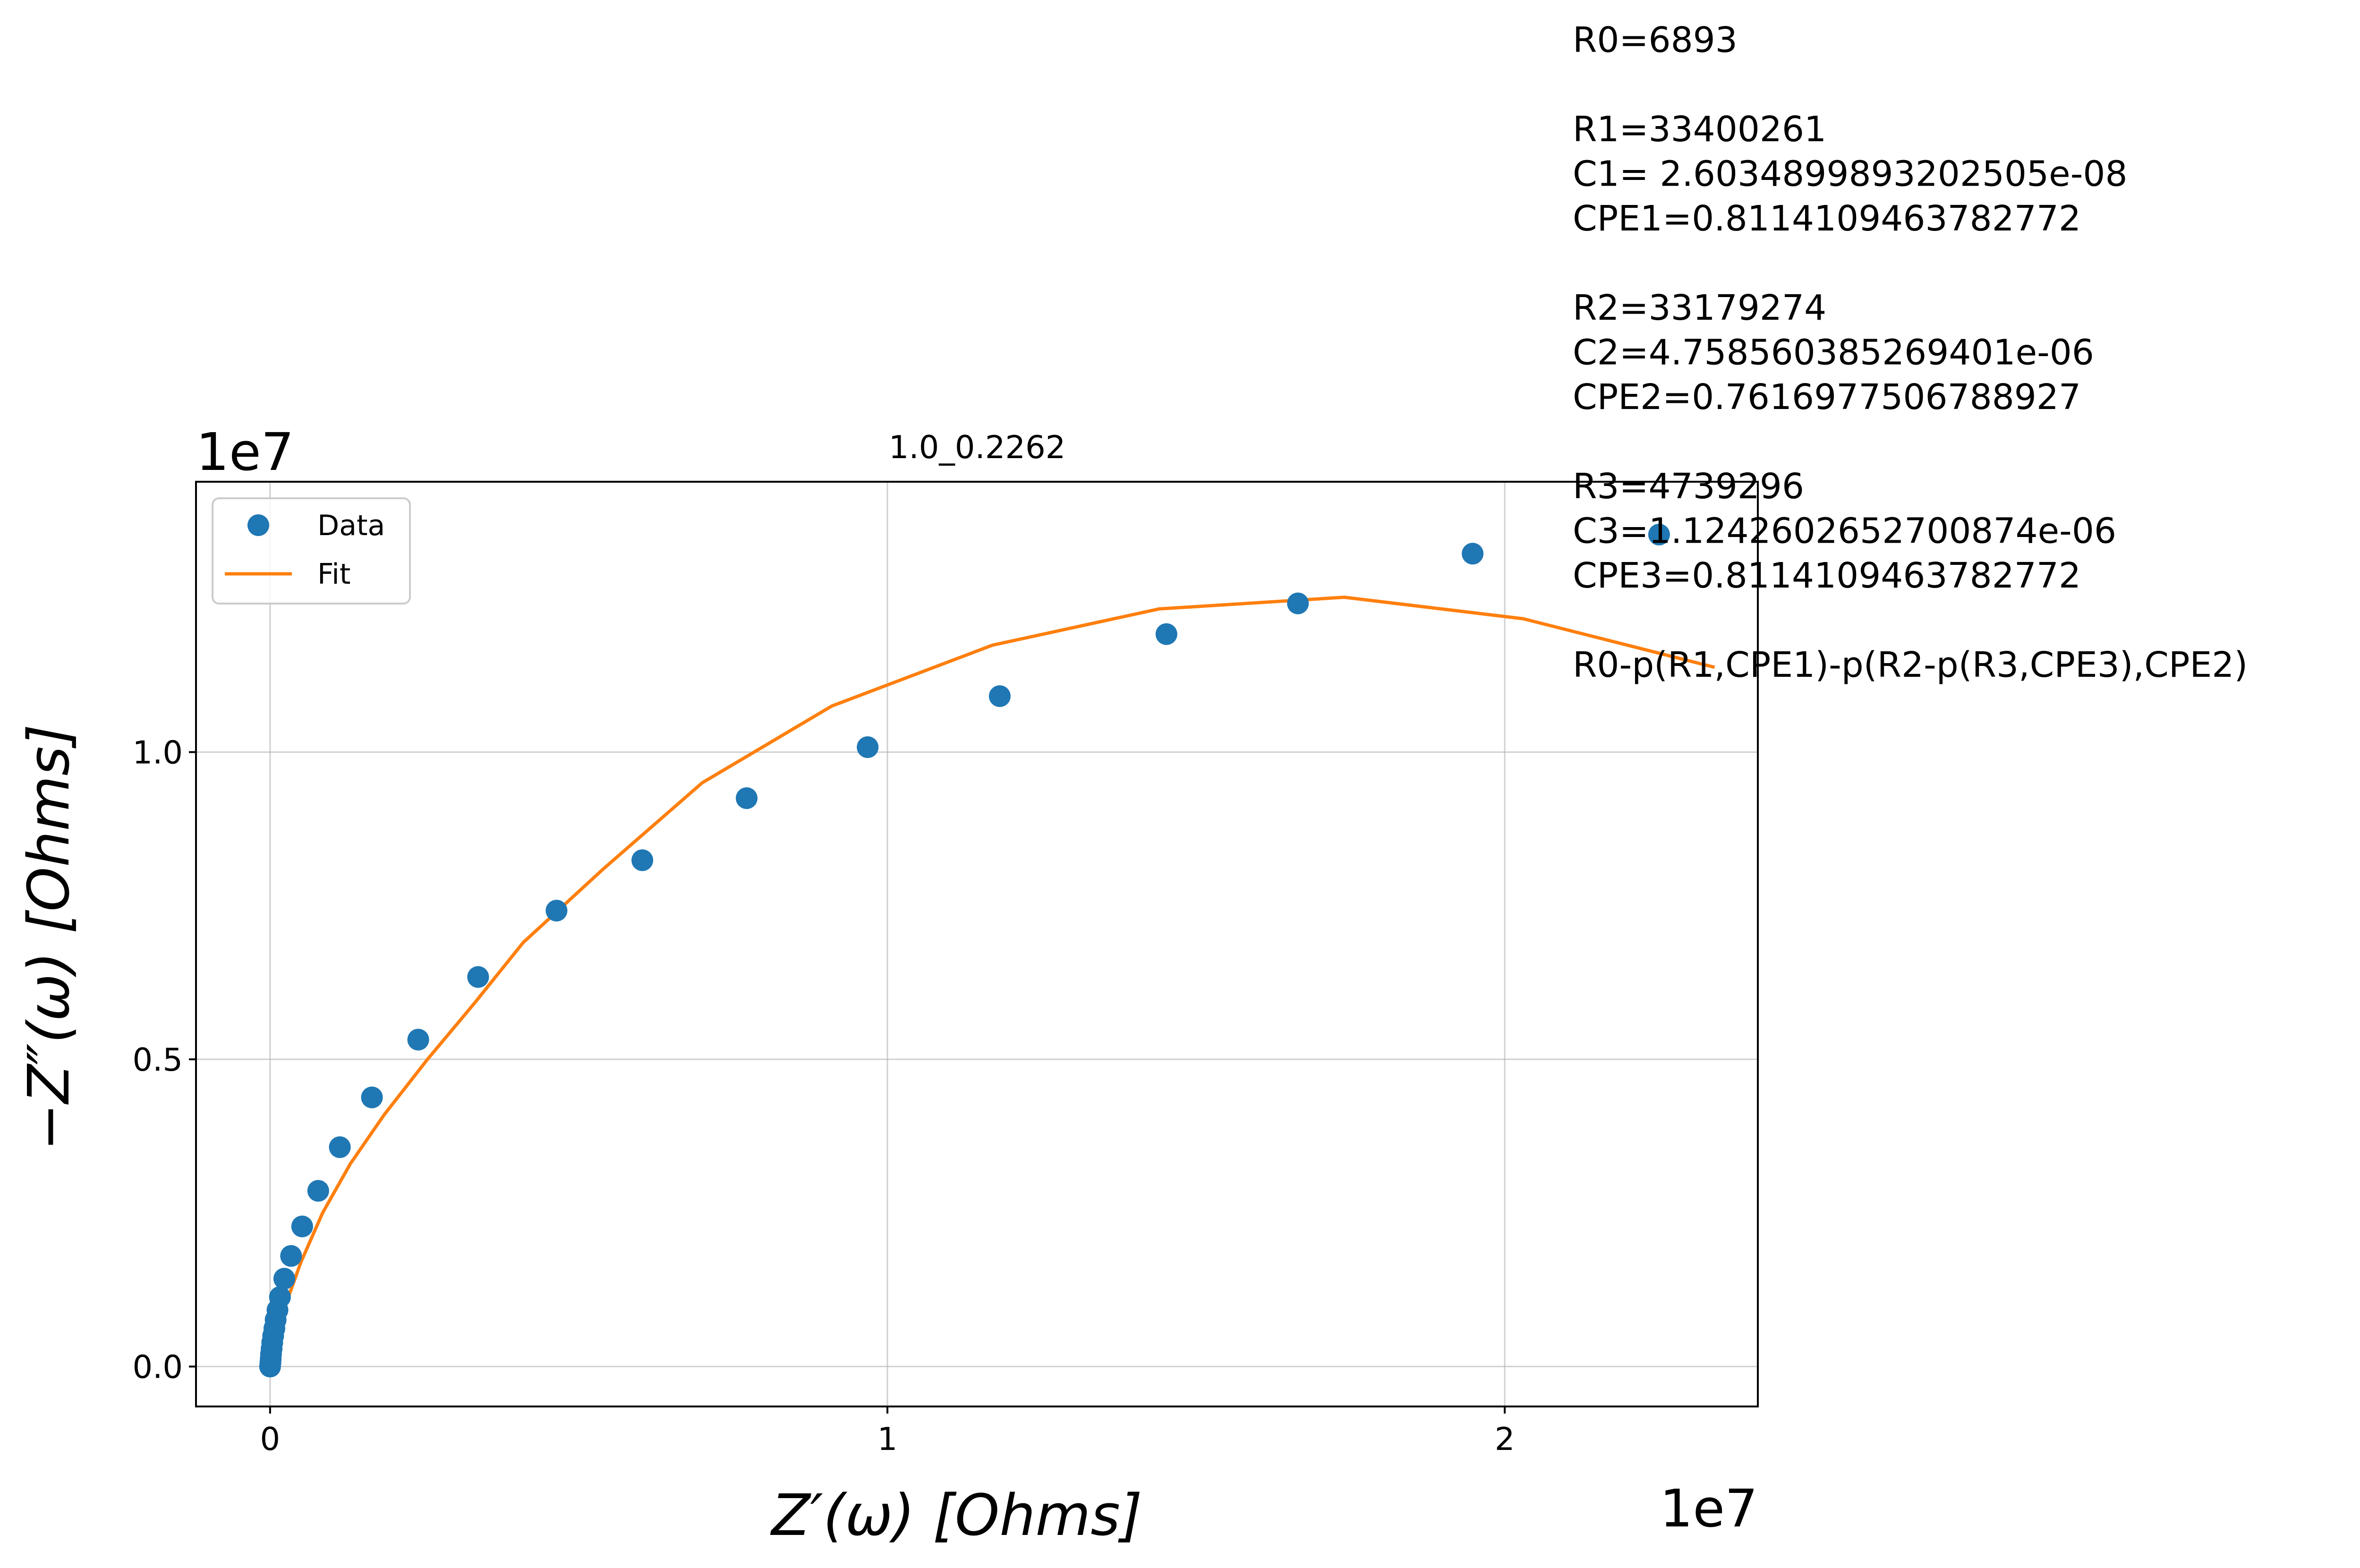 The image size is (2360, 1568). What do you see at coordinates (1709, 1508) in the screenshot?
I see `x-axis-offset-label: 1e7` at bounding box center [1709, 1508].